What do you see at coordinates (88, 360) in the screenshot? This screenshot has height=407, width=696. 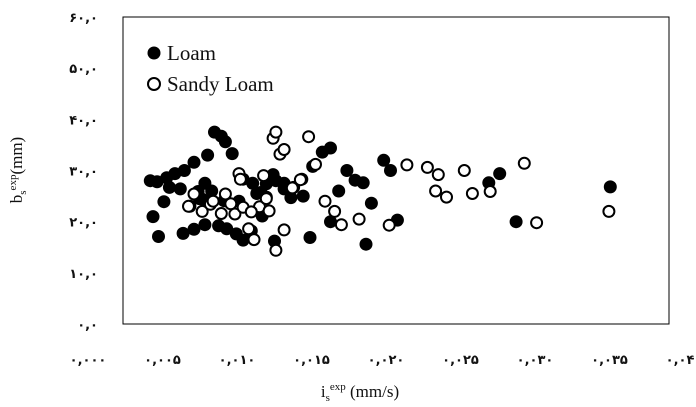 I see `x-tick-label: ۰,۰۰۰` at bounding box center [88, 360].